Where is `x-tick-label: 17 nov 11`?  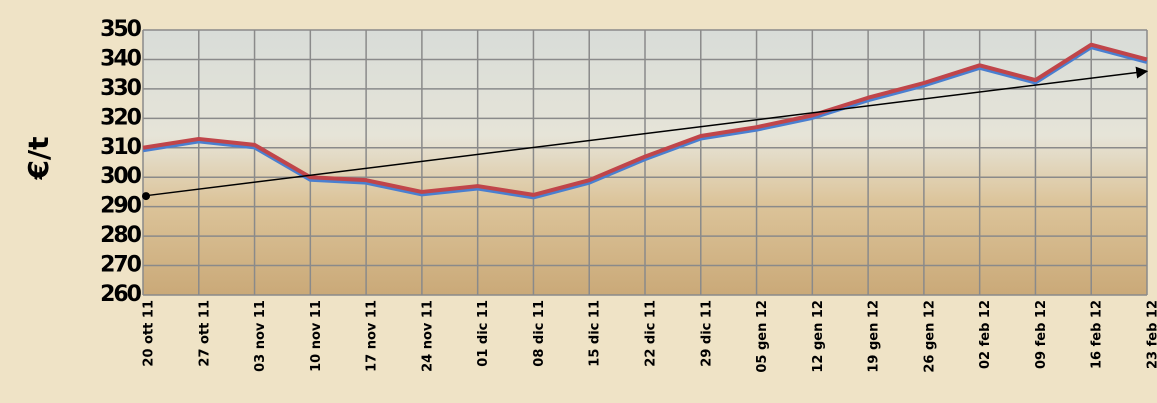
x-tick-label: 17 nov 11 is located at coordinates (372, 336).